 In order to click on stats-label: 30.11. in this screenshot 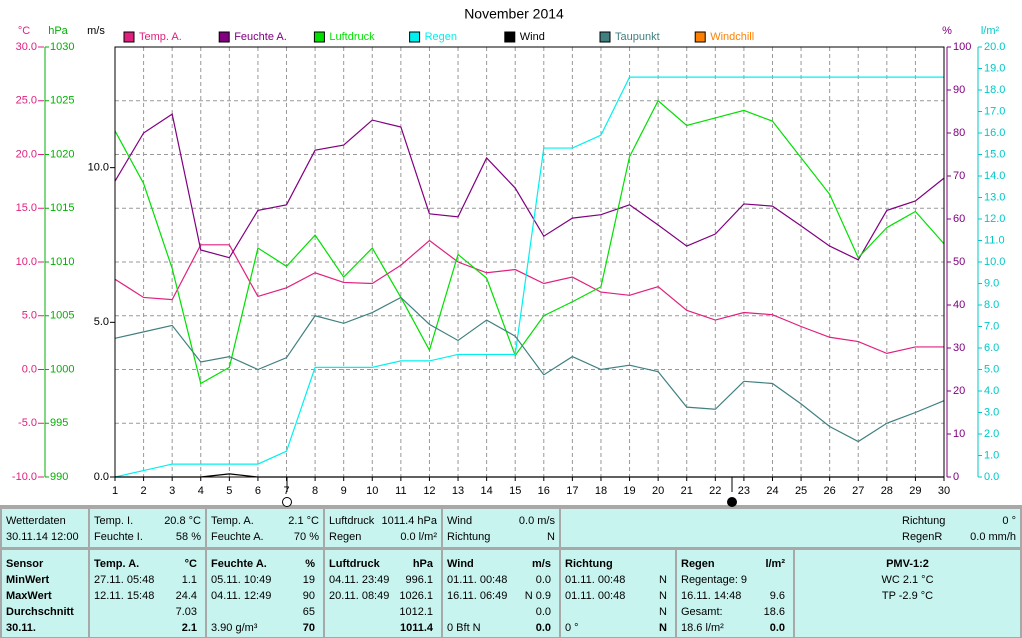, I will do `click(21, 628)`.